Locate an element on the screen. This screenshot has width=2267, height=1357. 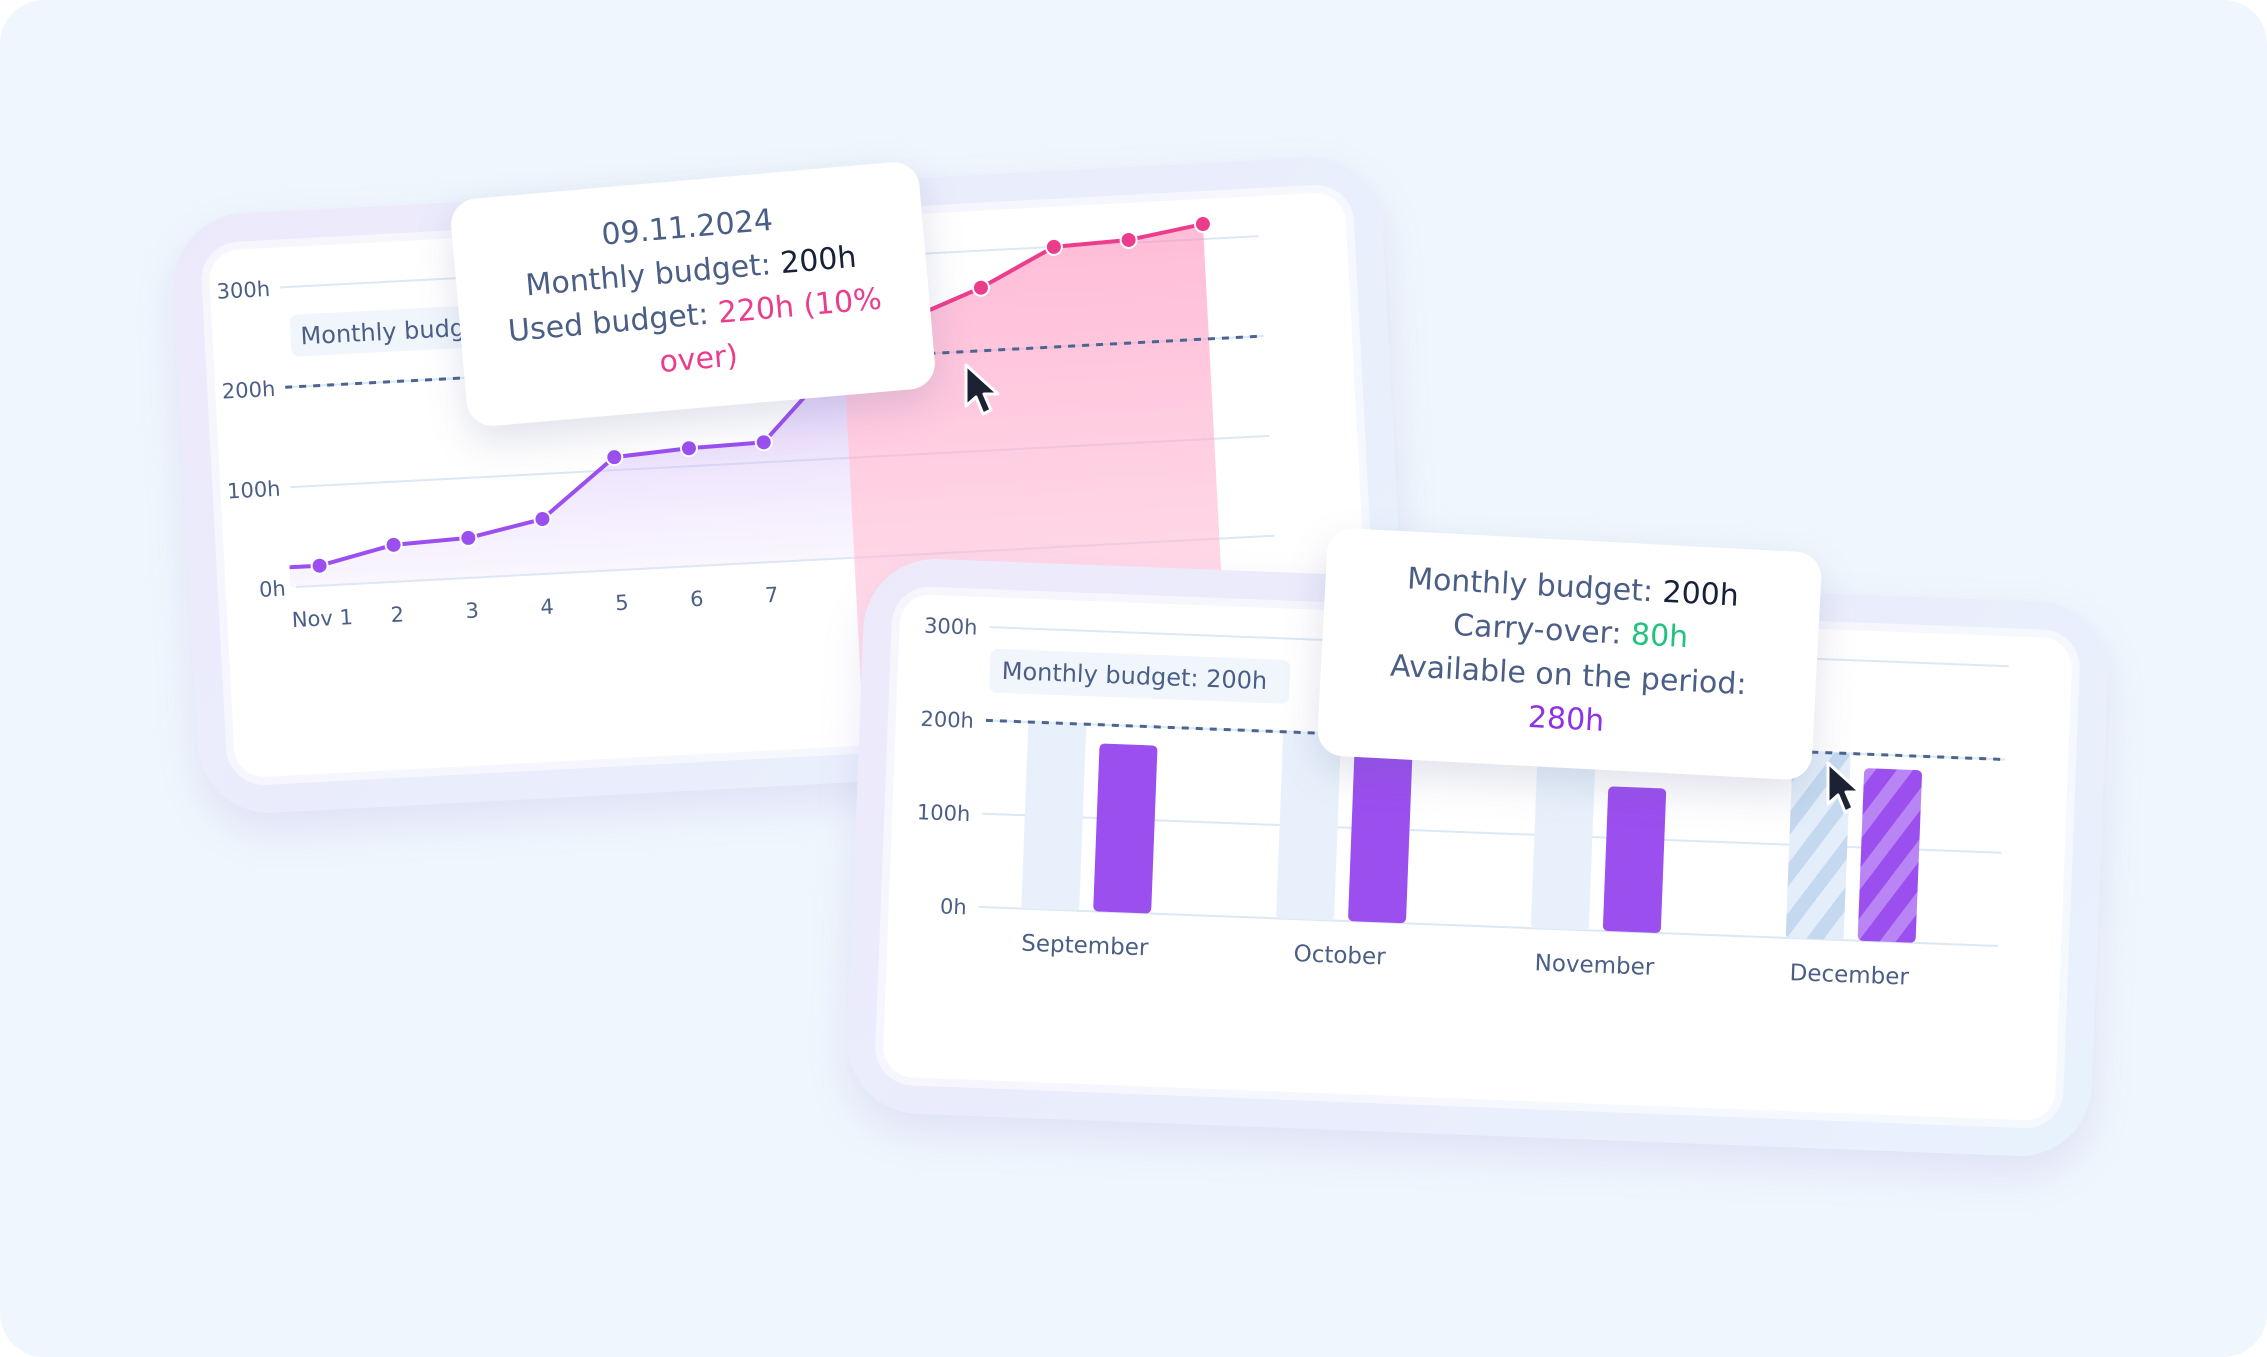
under-budget-area is located at coordinates (572, 473).